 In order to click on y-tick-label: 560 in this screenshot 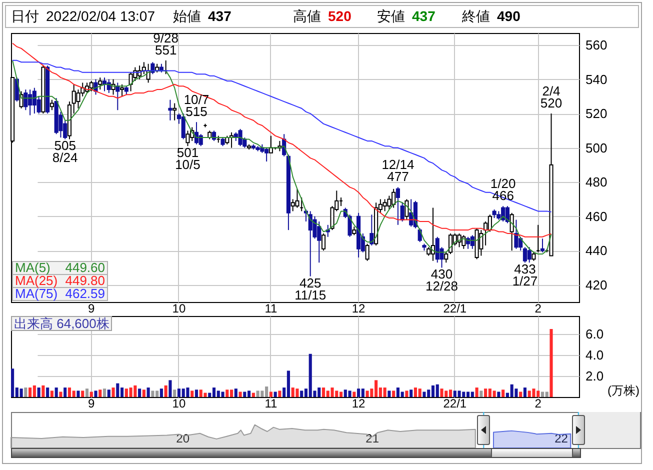, I will do `click(597, 44)`.